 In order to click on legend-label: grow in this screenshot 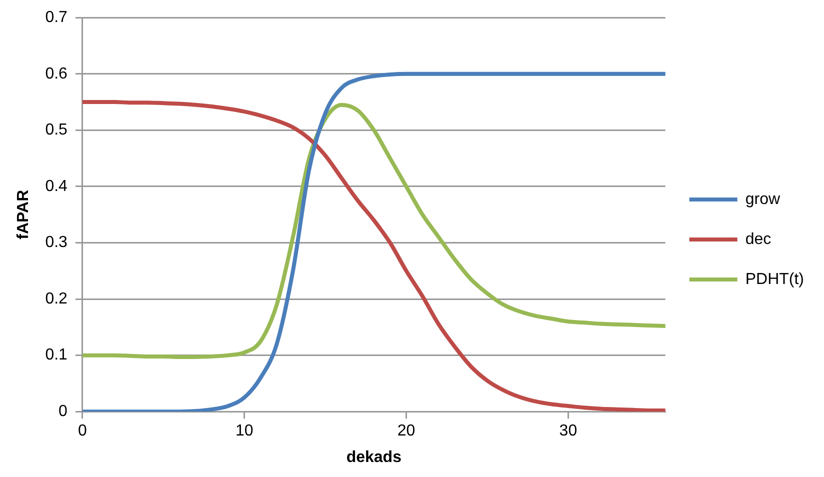, I will do `click(762, 199)`.